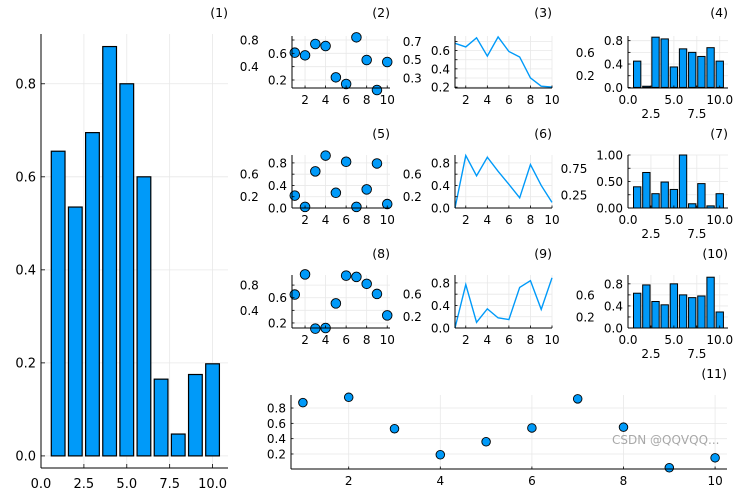 This screenshot has width=743, height=497. What do you see at coordinates (381, 133) in the screenshot?
I see `subplot-title: (5)` at bounding box center [381, 133].